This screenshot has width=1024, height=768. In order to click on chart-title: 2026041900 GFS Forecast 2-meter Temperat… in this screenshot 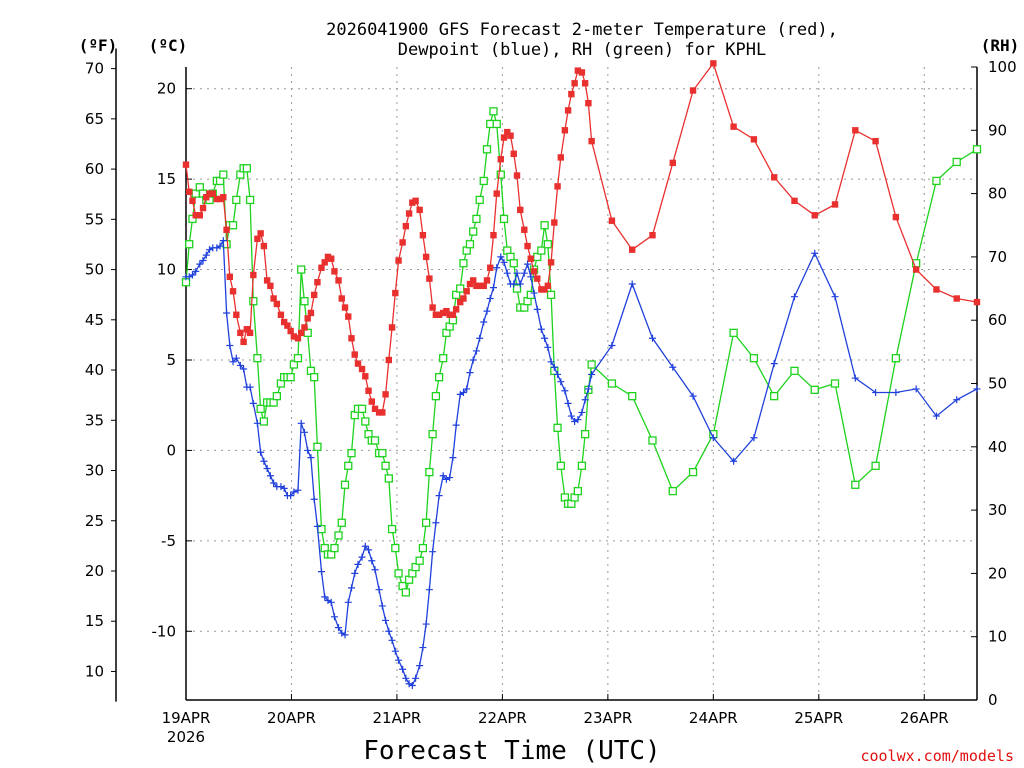, I will do `click(582, 40)`.